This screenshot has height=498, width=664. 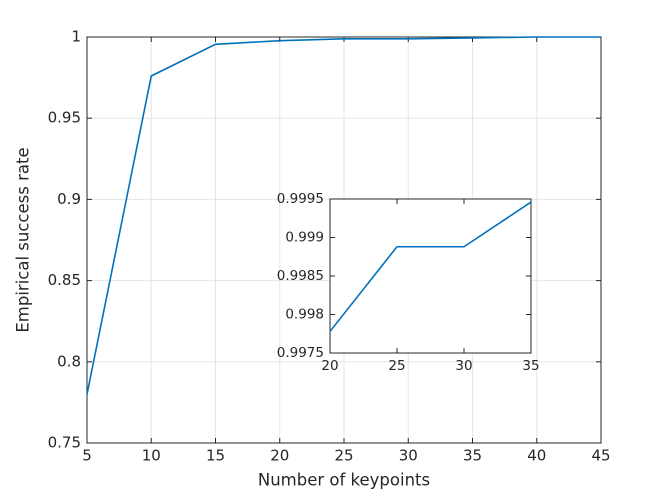 I want to click on plot-frame, so click(x=430, y=276).